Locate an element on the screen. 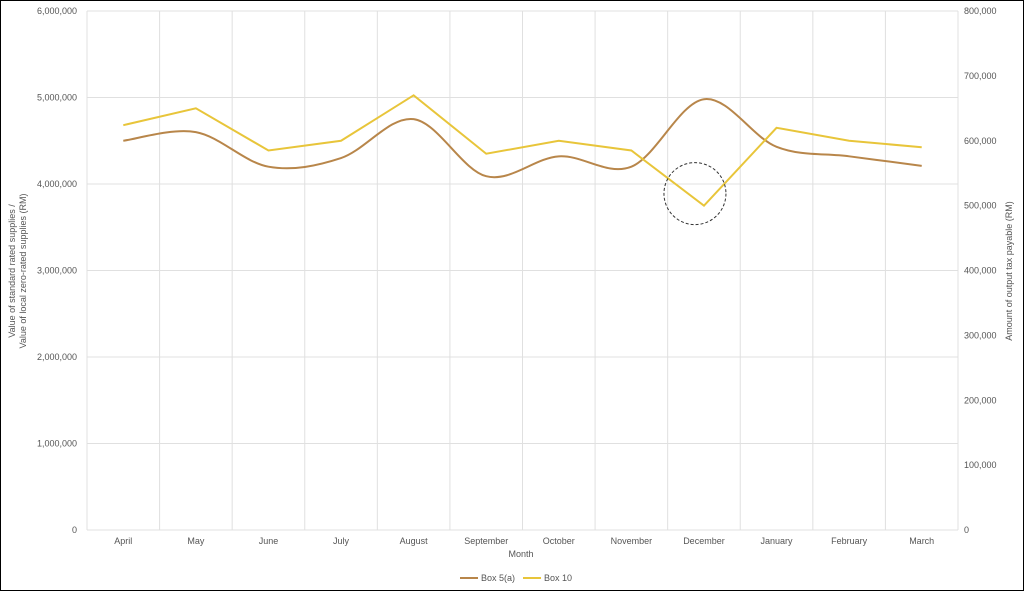  right-tick-label: 200,000 is located at coordinates (980, 400).